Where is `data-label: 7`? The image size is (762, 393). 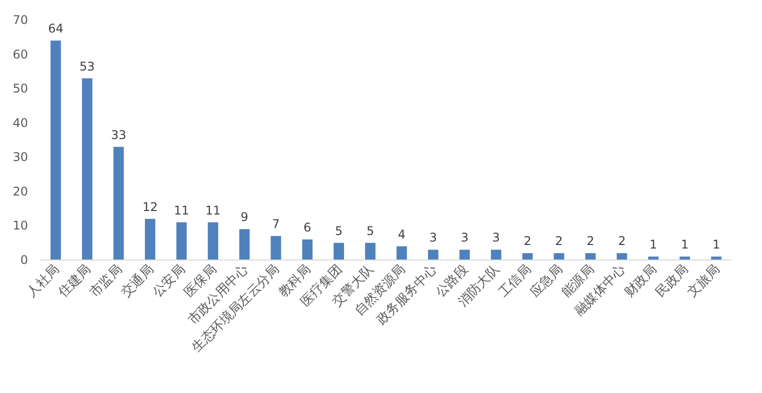
data-label: 7 is located at coordinates (276, 224).